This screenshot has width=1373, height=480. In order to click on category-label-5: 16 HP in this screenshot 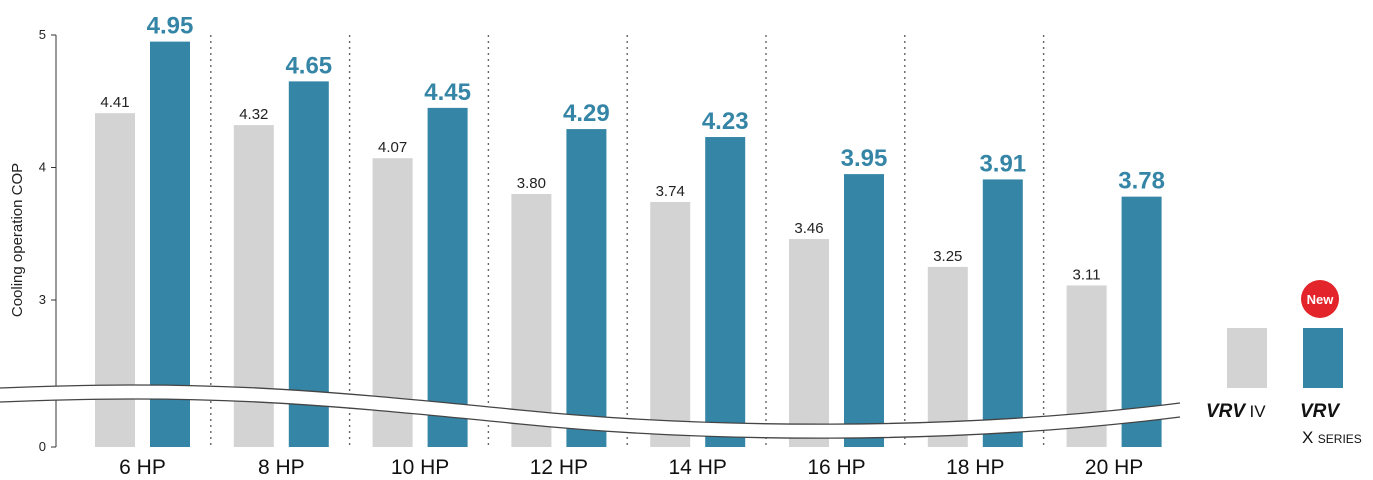, I will do `click(836, 467)`.